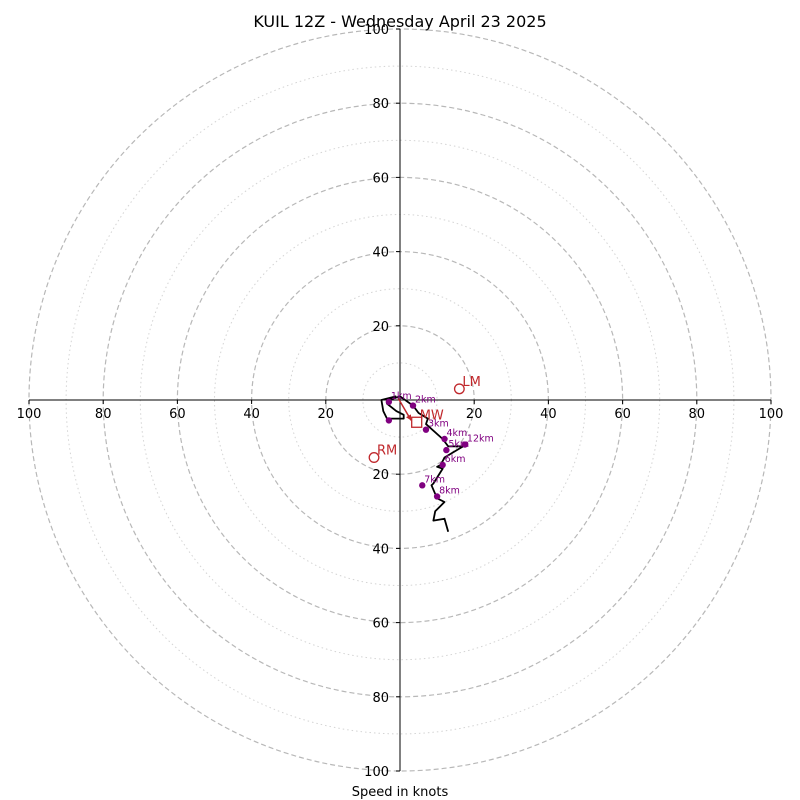  What do you see at coordinates (438, 424) in the screenshot?
I see `height-label: 3km` at bounding box center [438, 424].